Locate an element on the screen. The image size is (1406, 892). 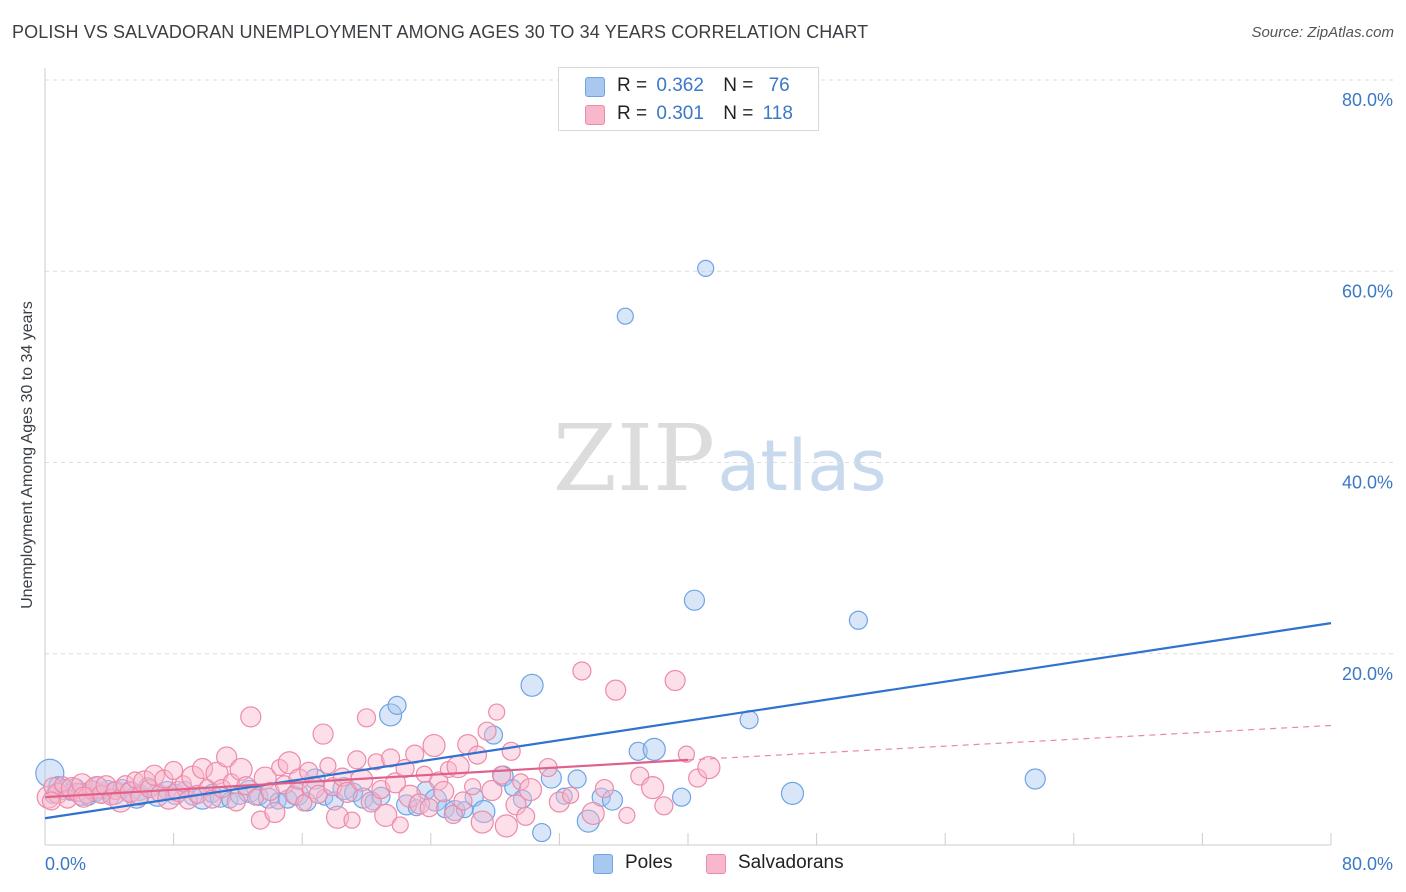
y-tick-label: 60.0% is located at coordinates (1367, 291).